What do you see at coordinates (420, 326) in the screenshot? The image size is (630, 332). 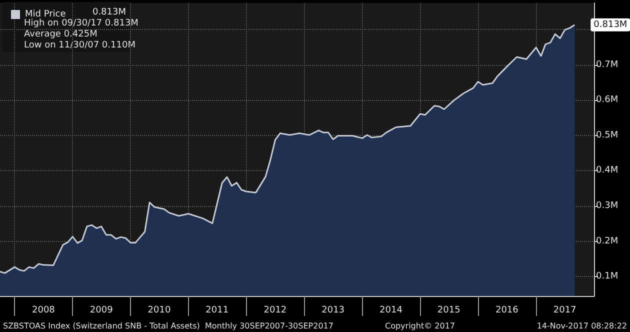 I see `text: Copyright© 2017` at bounding box center [420, 326].